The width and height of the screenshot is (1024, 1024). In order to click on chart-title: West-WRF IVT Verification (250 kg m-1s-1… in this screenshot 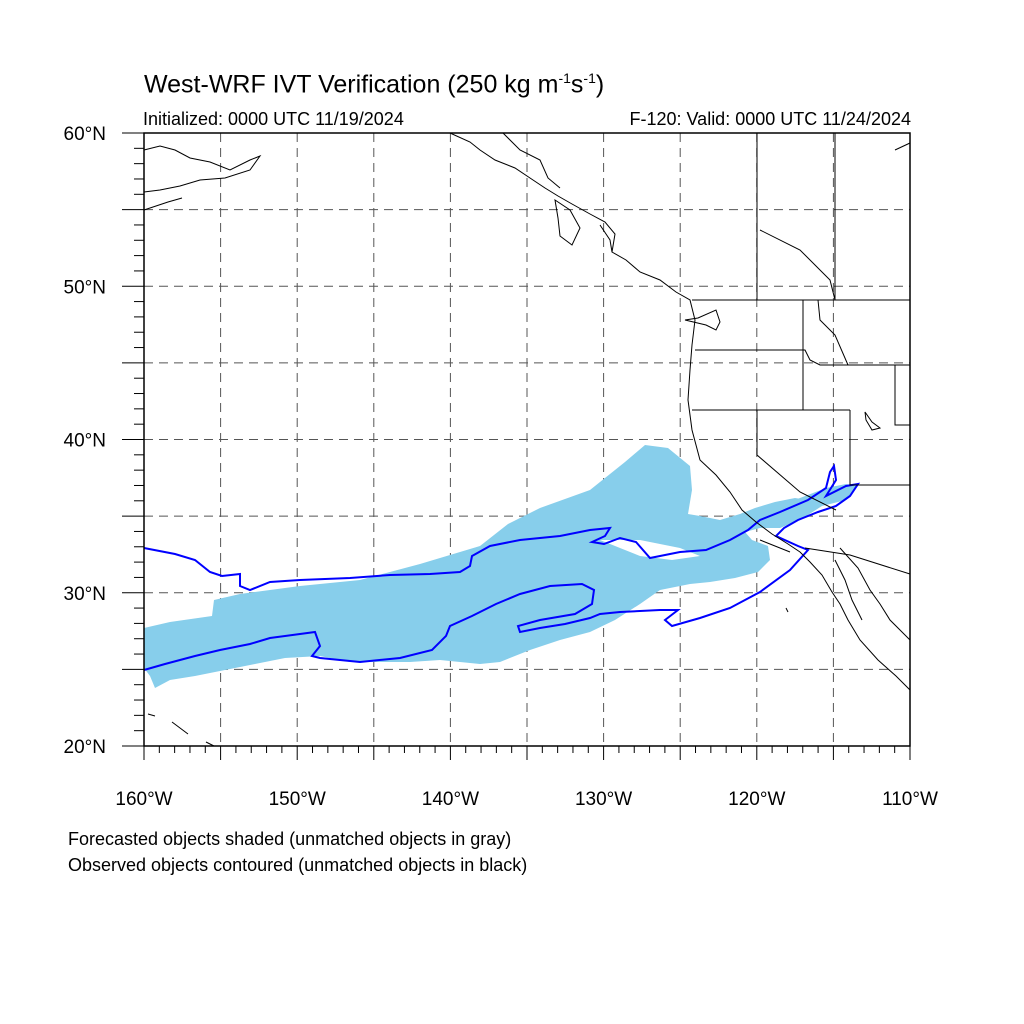, I will do `click(374, 84)`.